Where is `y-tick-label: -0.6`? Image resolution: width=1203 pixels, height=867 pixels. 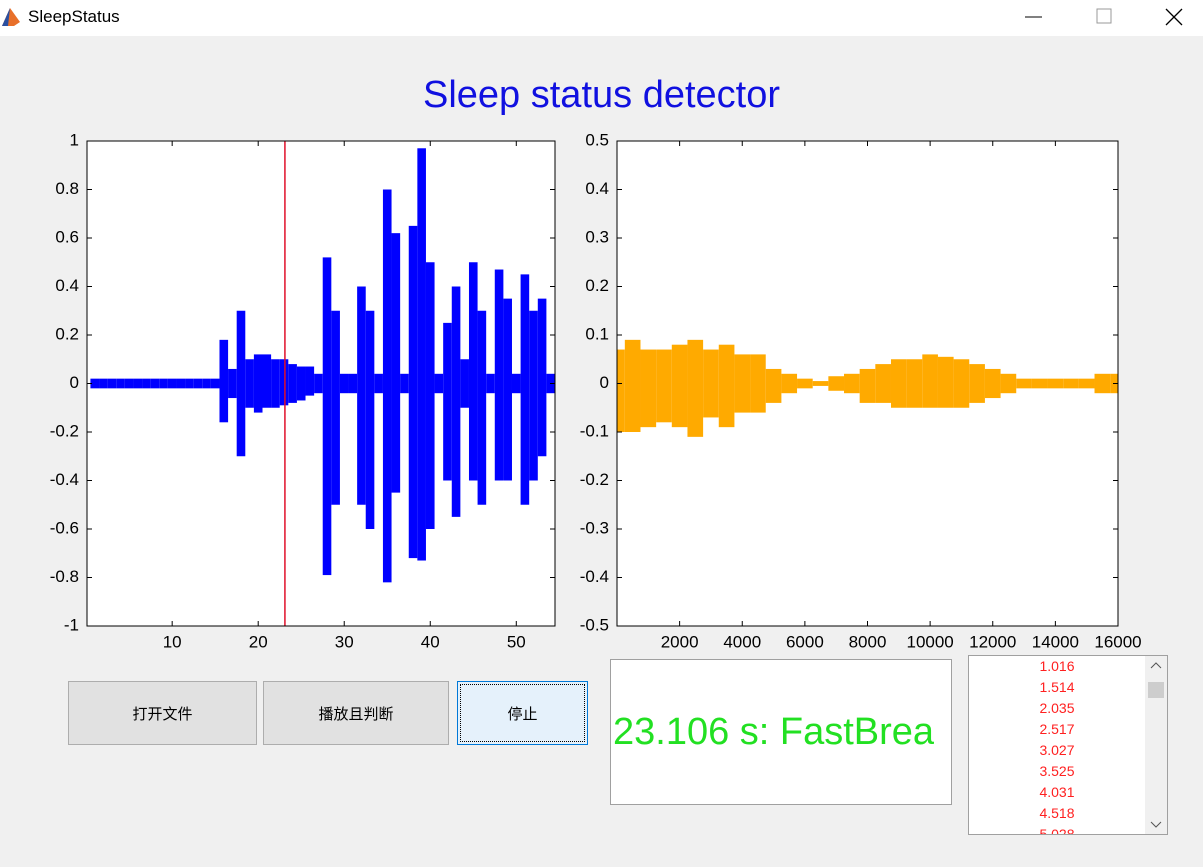 y-tick-label: -0.6 is located at coordinates (64, 527).